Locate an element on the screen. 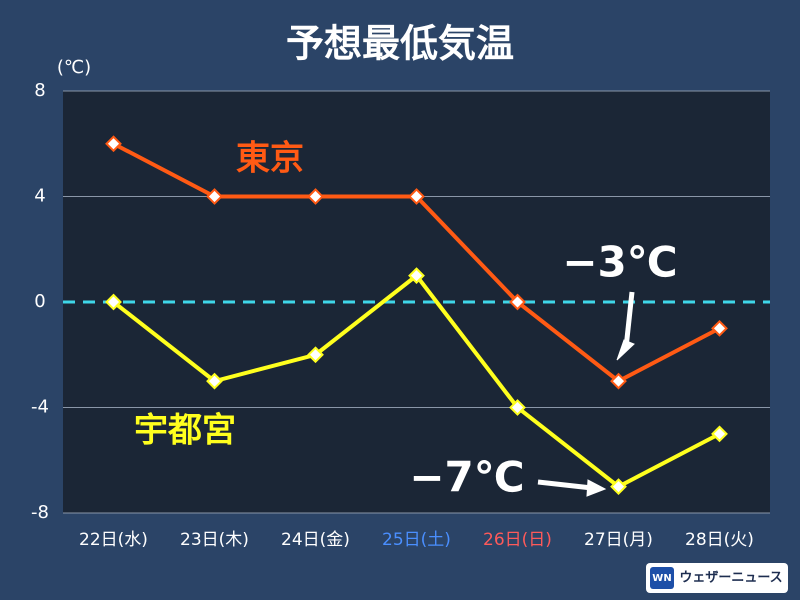 Image resolution: width=800 pixels, height=600 pixels. series-label: 宇都宮 is located at coordinates (185, 431).